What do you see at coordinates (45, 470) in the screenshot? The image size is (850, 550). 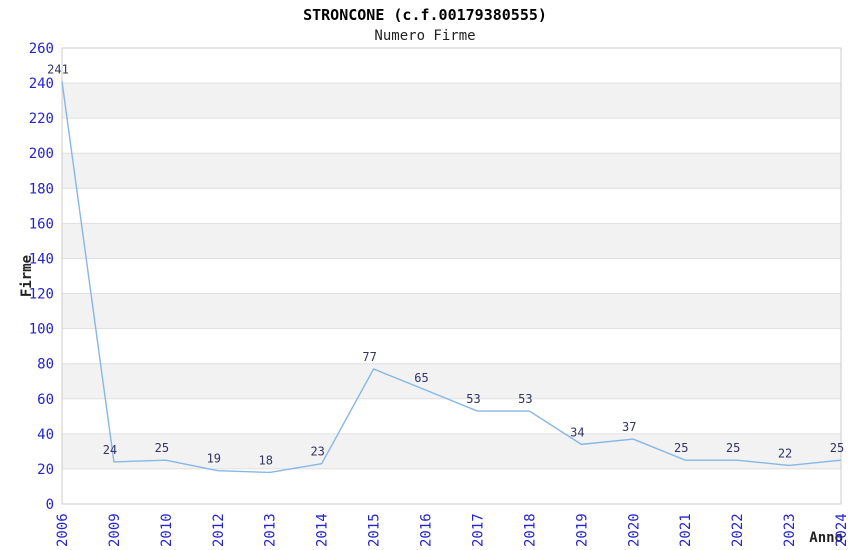 I see `y-tick-label: 20` at bounding box center [45, 470].